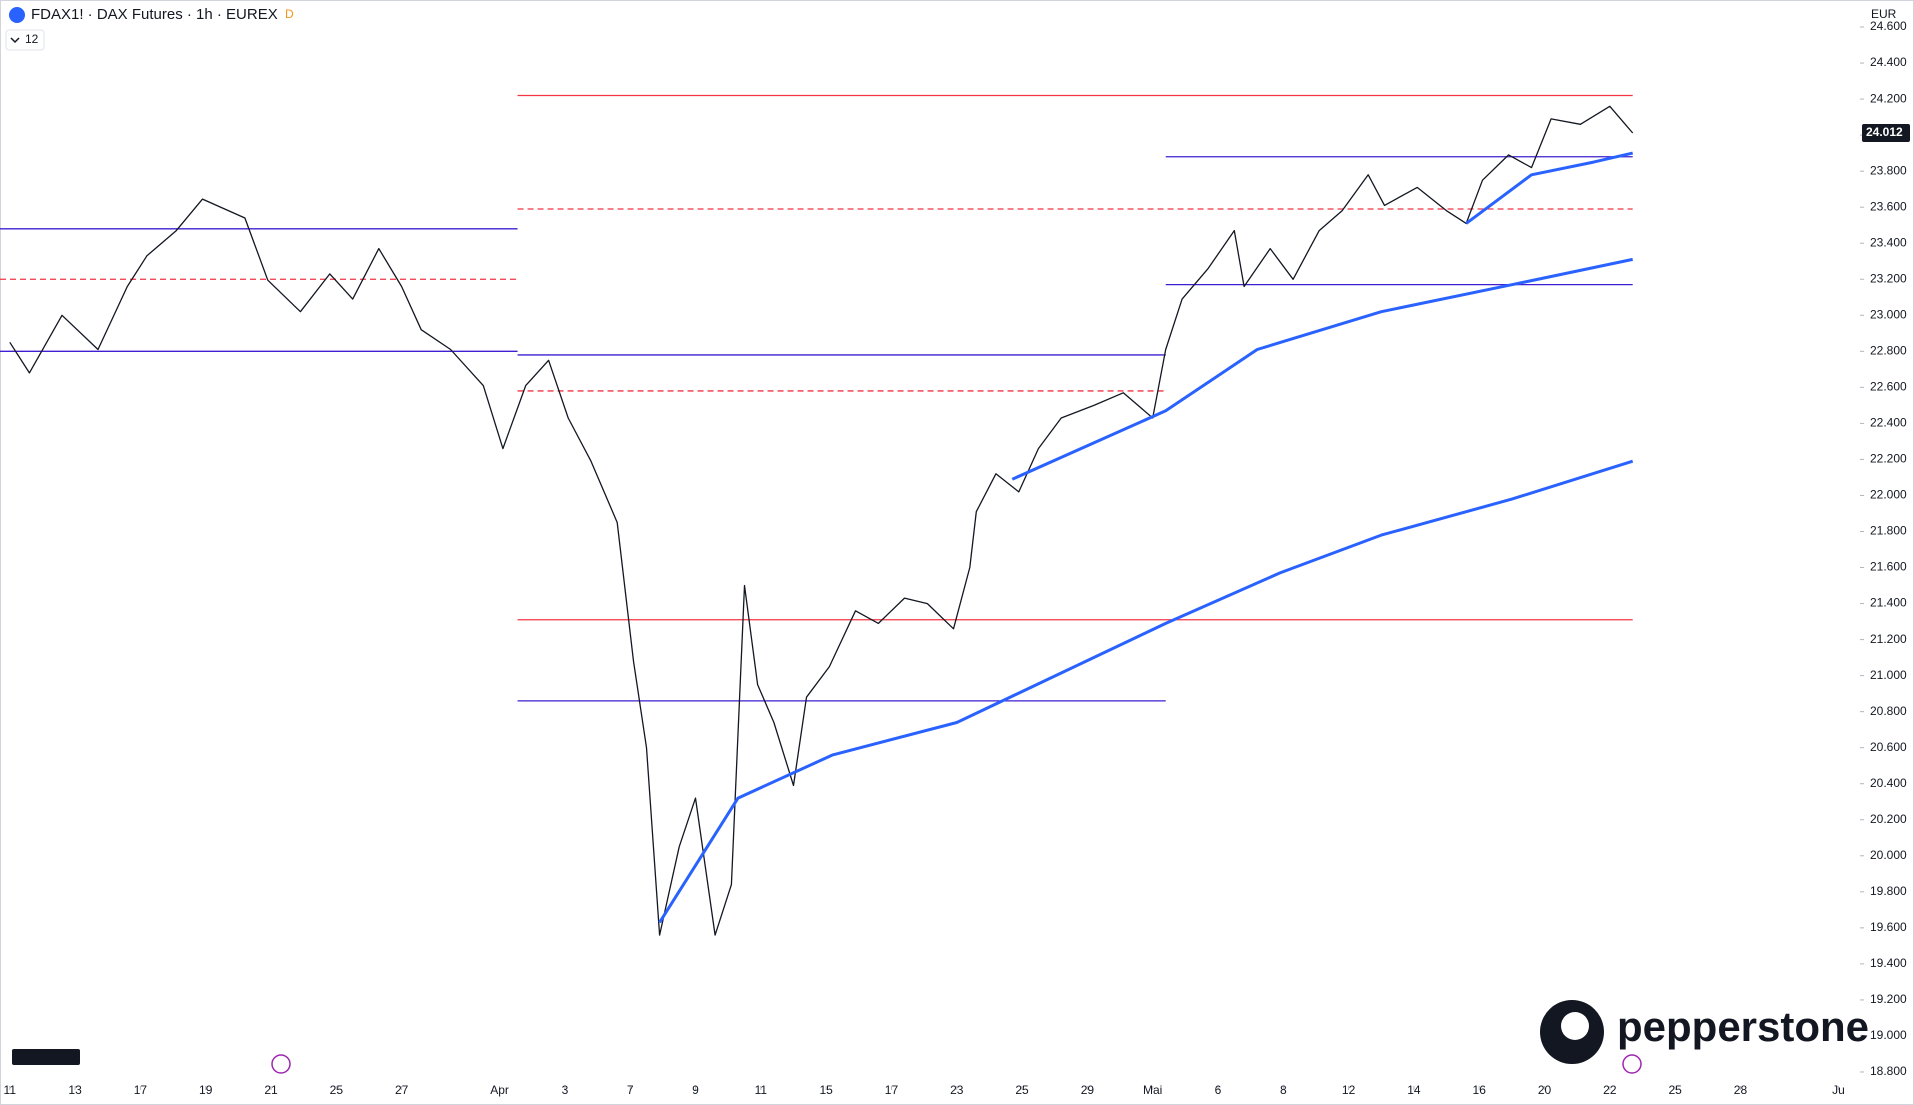  I want to click on y-tick-label: 19.800, so click(1888, 891).